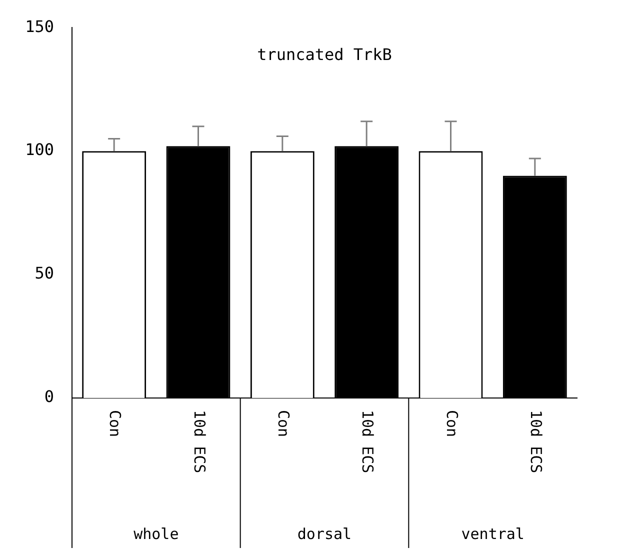 The width and height of the screenshot is (629, 554). What do you see at coordinates (492, 533) in the screenshot?
I see `text: ventral` at bounding box center [492, 533].